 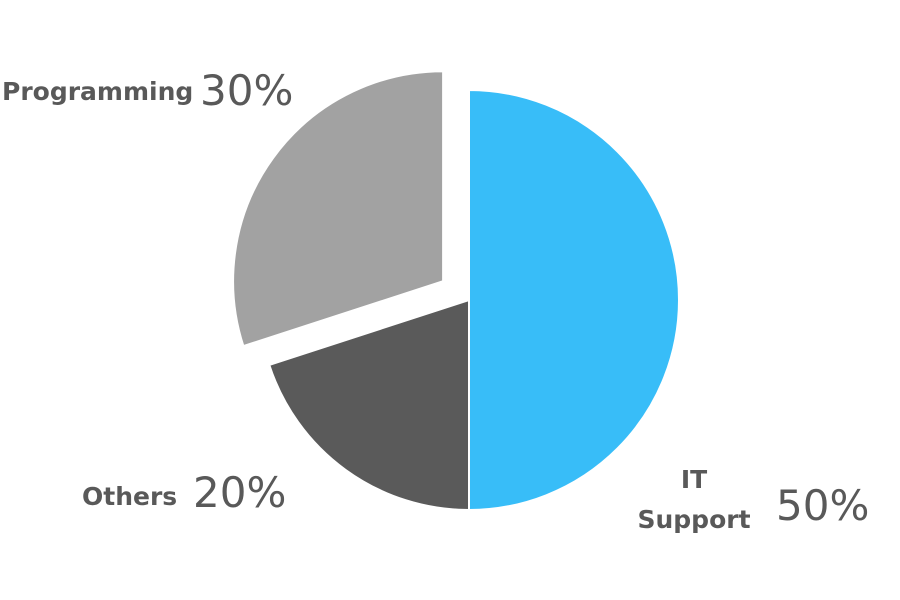 I want to click on slice-label-it-support: IT Support, so click(x=693, y=499).